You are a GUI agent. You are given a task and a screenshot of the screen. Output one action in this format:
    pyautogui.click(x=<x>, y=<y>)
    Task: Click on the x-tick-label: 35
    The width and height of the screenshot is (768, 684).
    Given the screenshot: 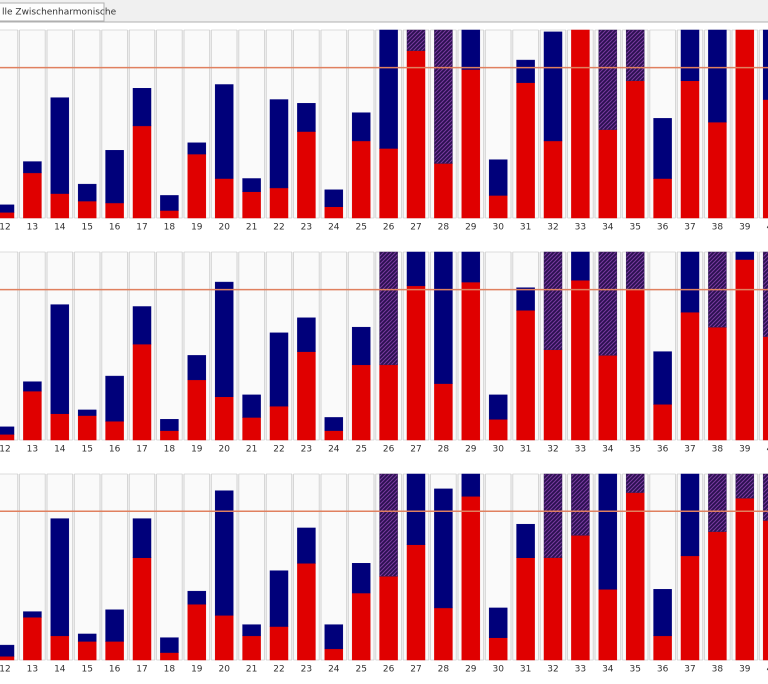 What is the action you would take?
    pyautogui.click(x=634, y=450)
    